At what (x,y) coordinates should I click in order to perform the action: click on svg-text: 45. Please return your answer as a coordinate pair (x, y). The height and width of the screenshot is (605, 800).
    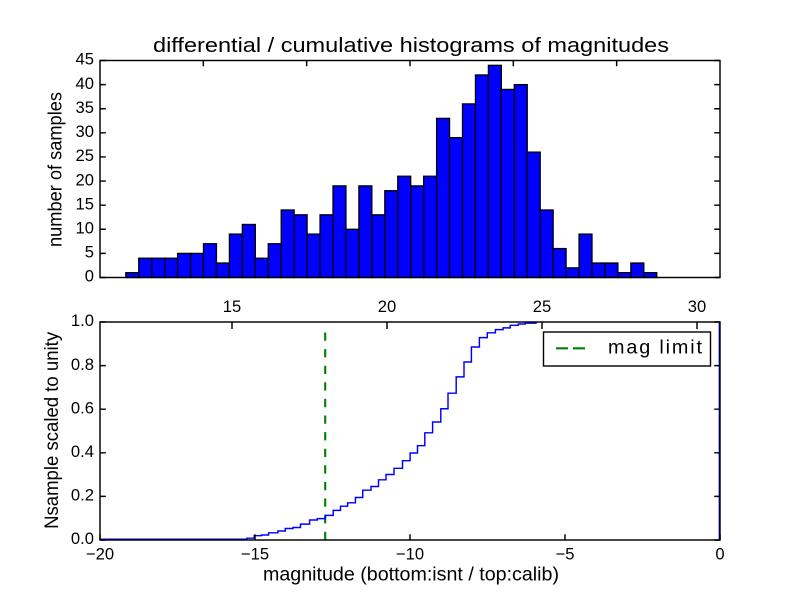
    Looking at the image, I should click on (85, 59).